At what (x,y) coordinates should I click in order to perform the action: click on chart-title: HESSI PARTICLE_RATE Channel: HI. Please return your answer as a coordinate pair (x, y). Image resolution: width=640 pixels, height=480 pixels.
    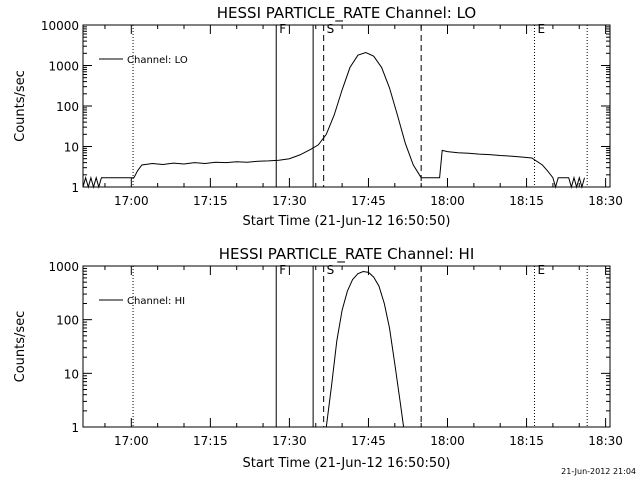
    Looking at the image, I should click on (347, 254).